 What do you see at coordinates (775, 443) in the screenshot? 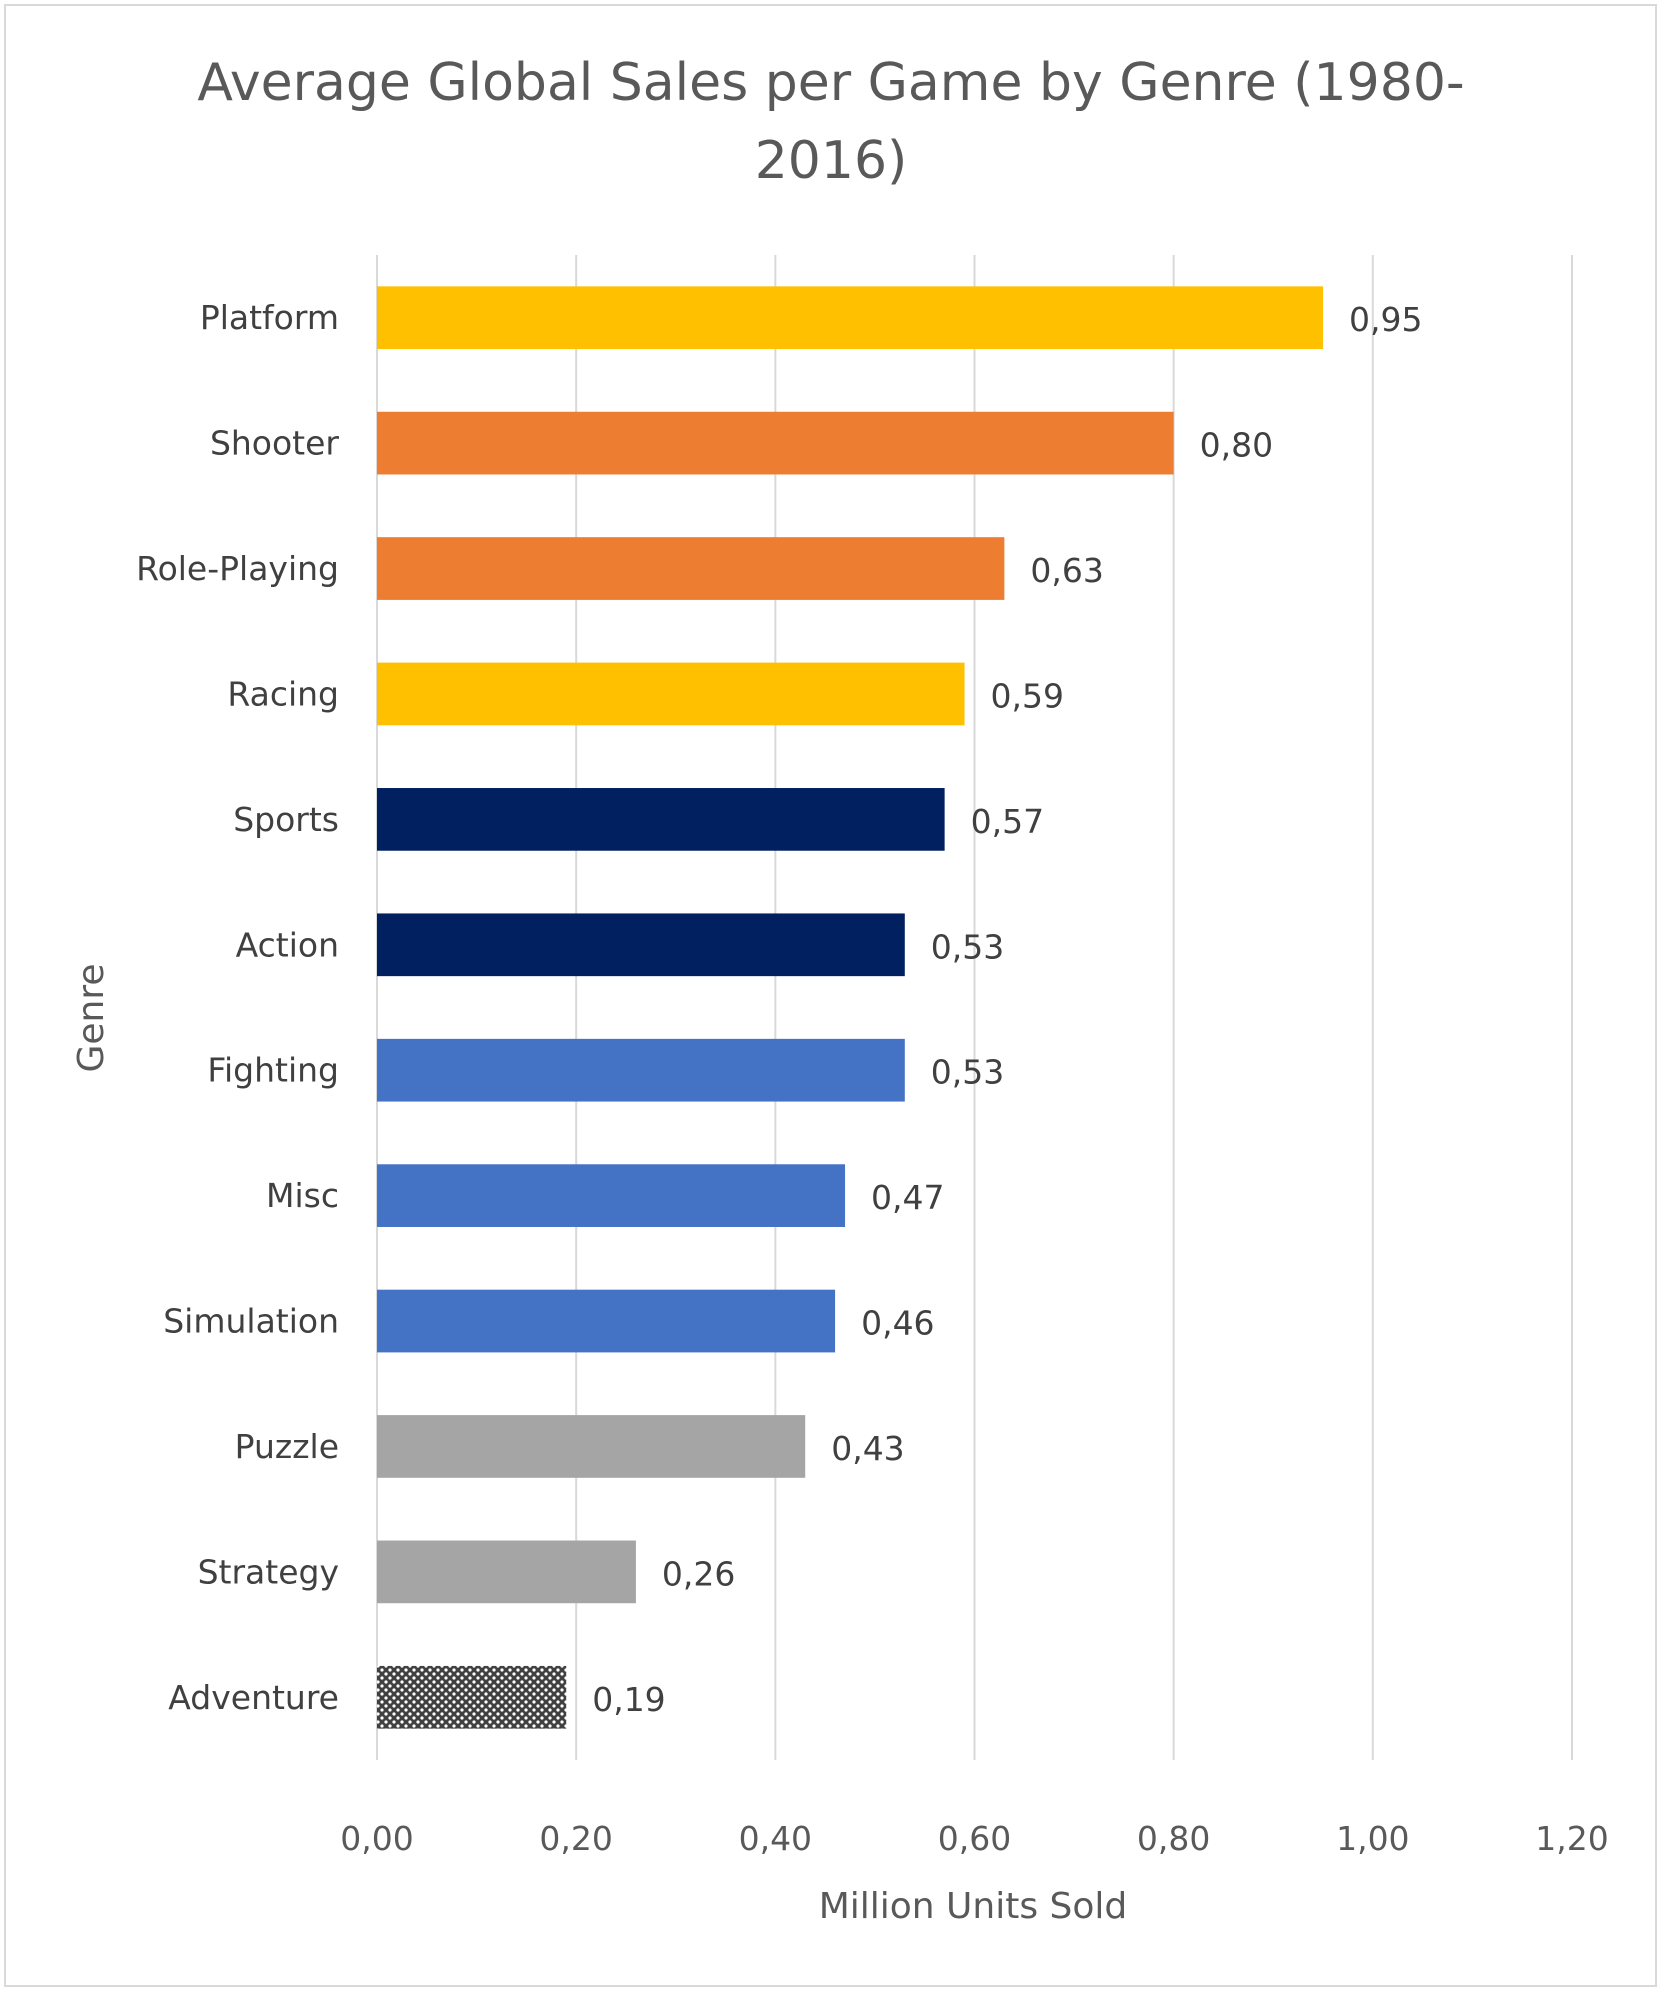
I see `bar-shooter` at bounding box center [775, 443].